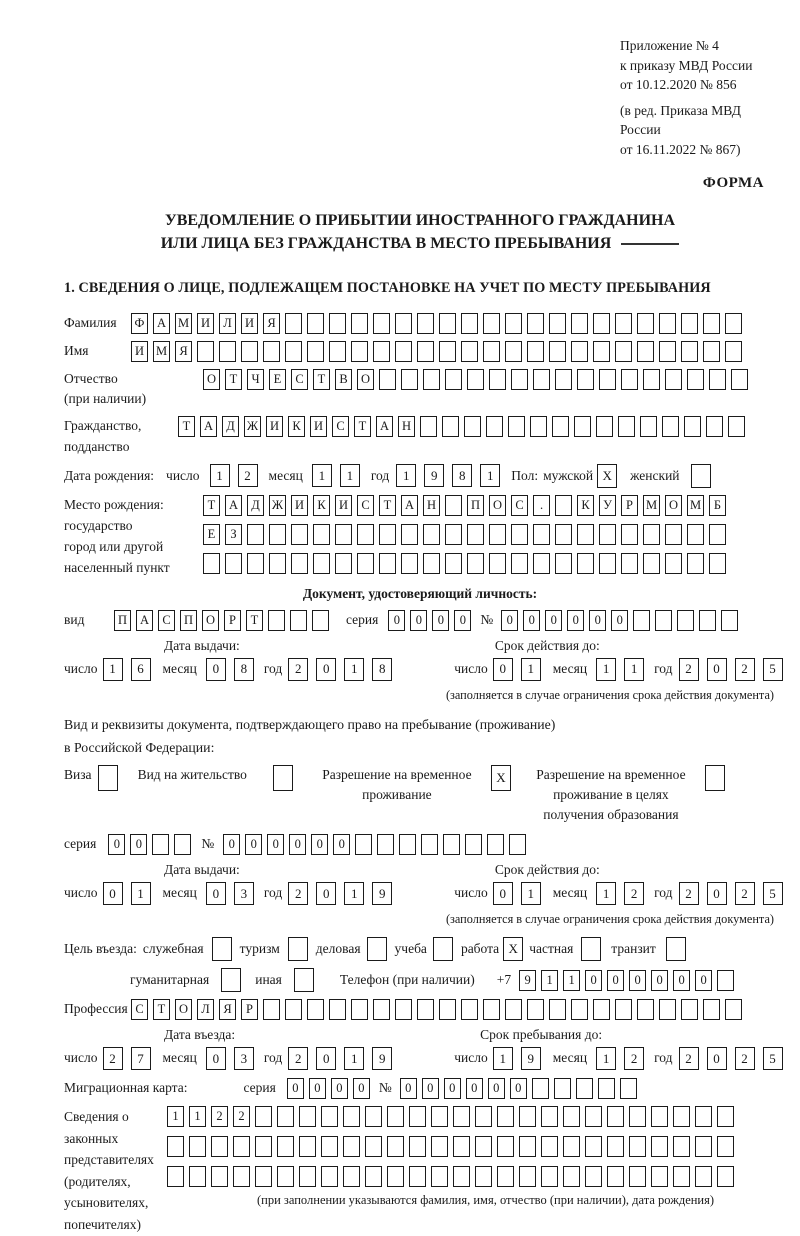 The width and height of the screenshot is (800, 1236). I want to click on char-cell: X, so click(500, 778).